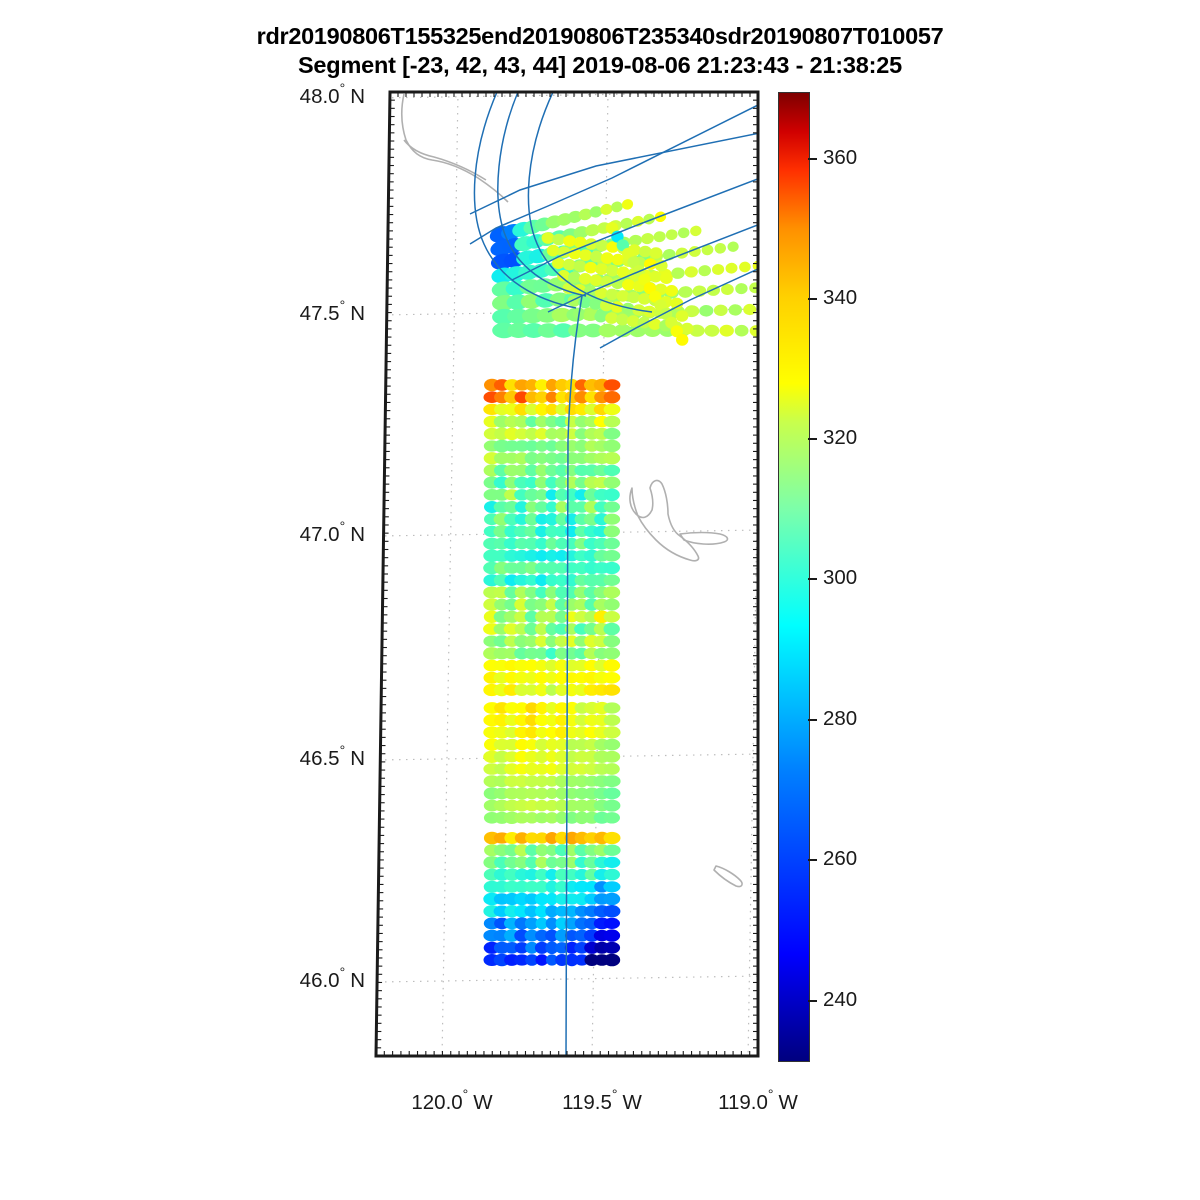  What do you see at coordinates (755, 574) in the screenshot?
I see `axis-minor-ticks` at bounding box center [755, 574].